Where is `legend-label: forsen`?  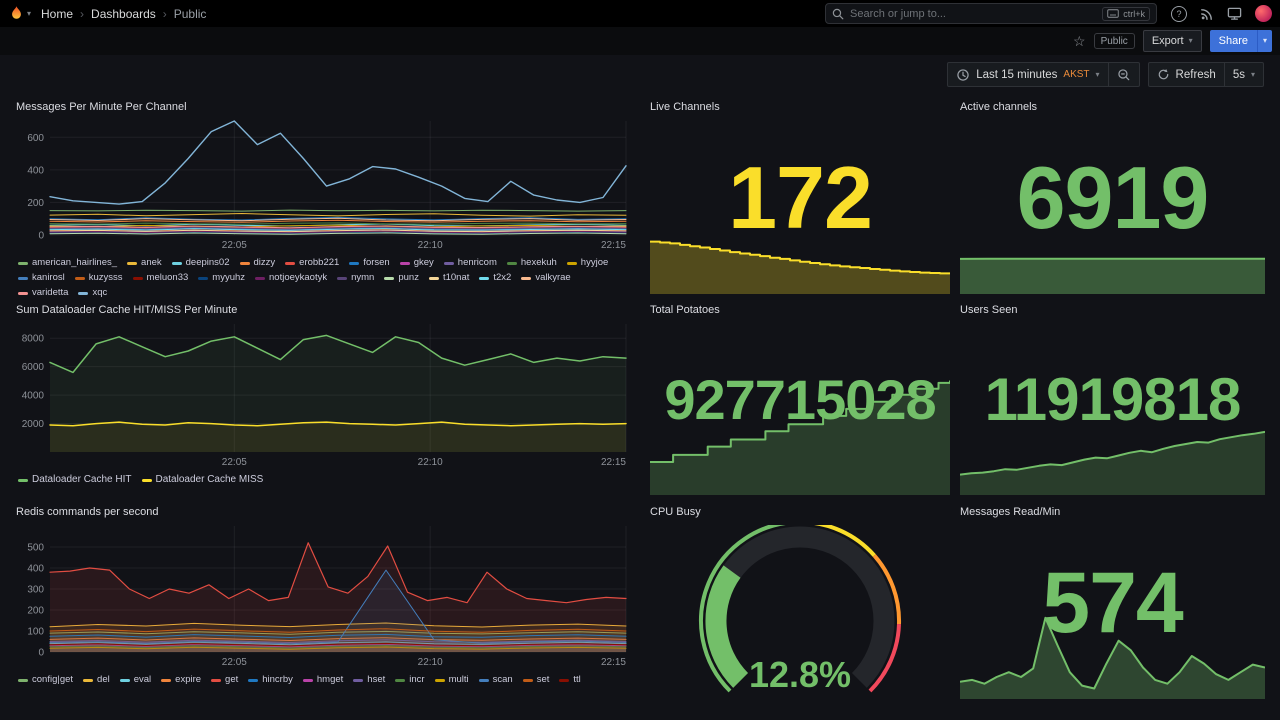
legend-label: forsen is located at coordinates (376, 262).